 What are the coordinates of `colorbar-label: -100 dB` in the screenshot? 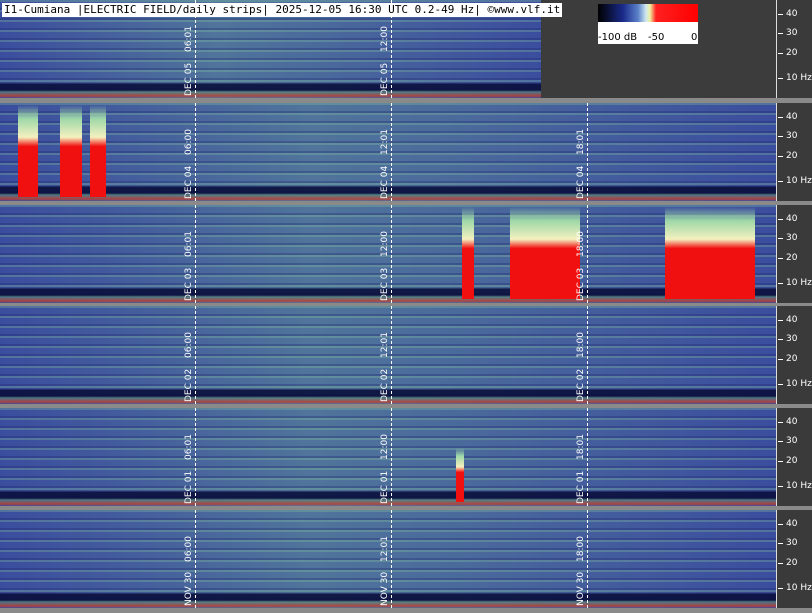 It's located at (618, 37).